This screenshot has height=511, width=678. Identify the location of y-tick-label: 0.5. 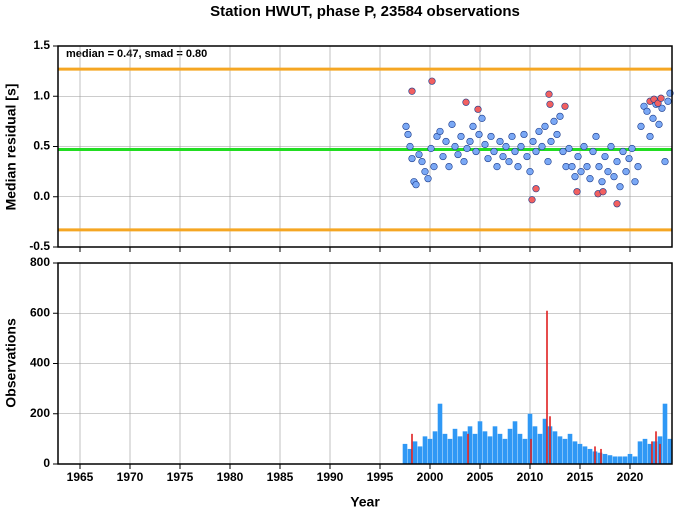
(41, 146).